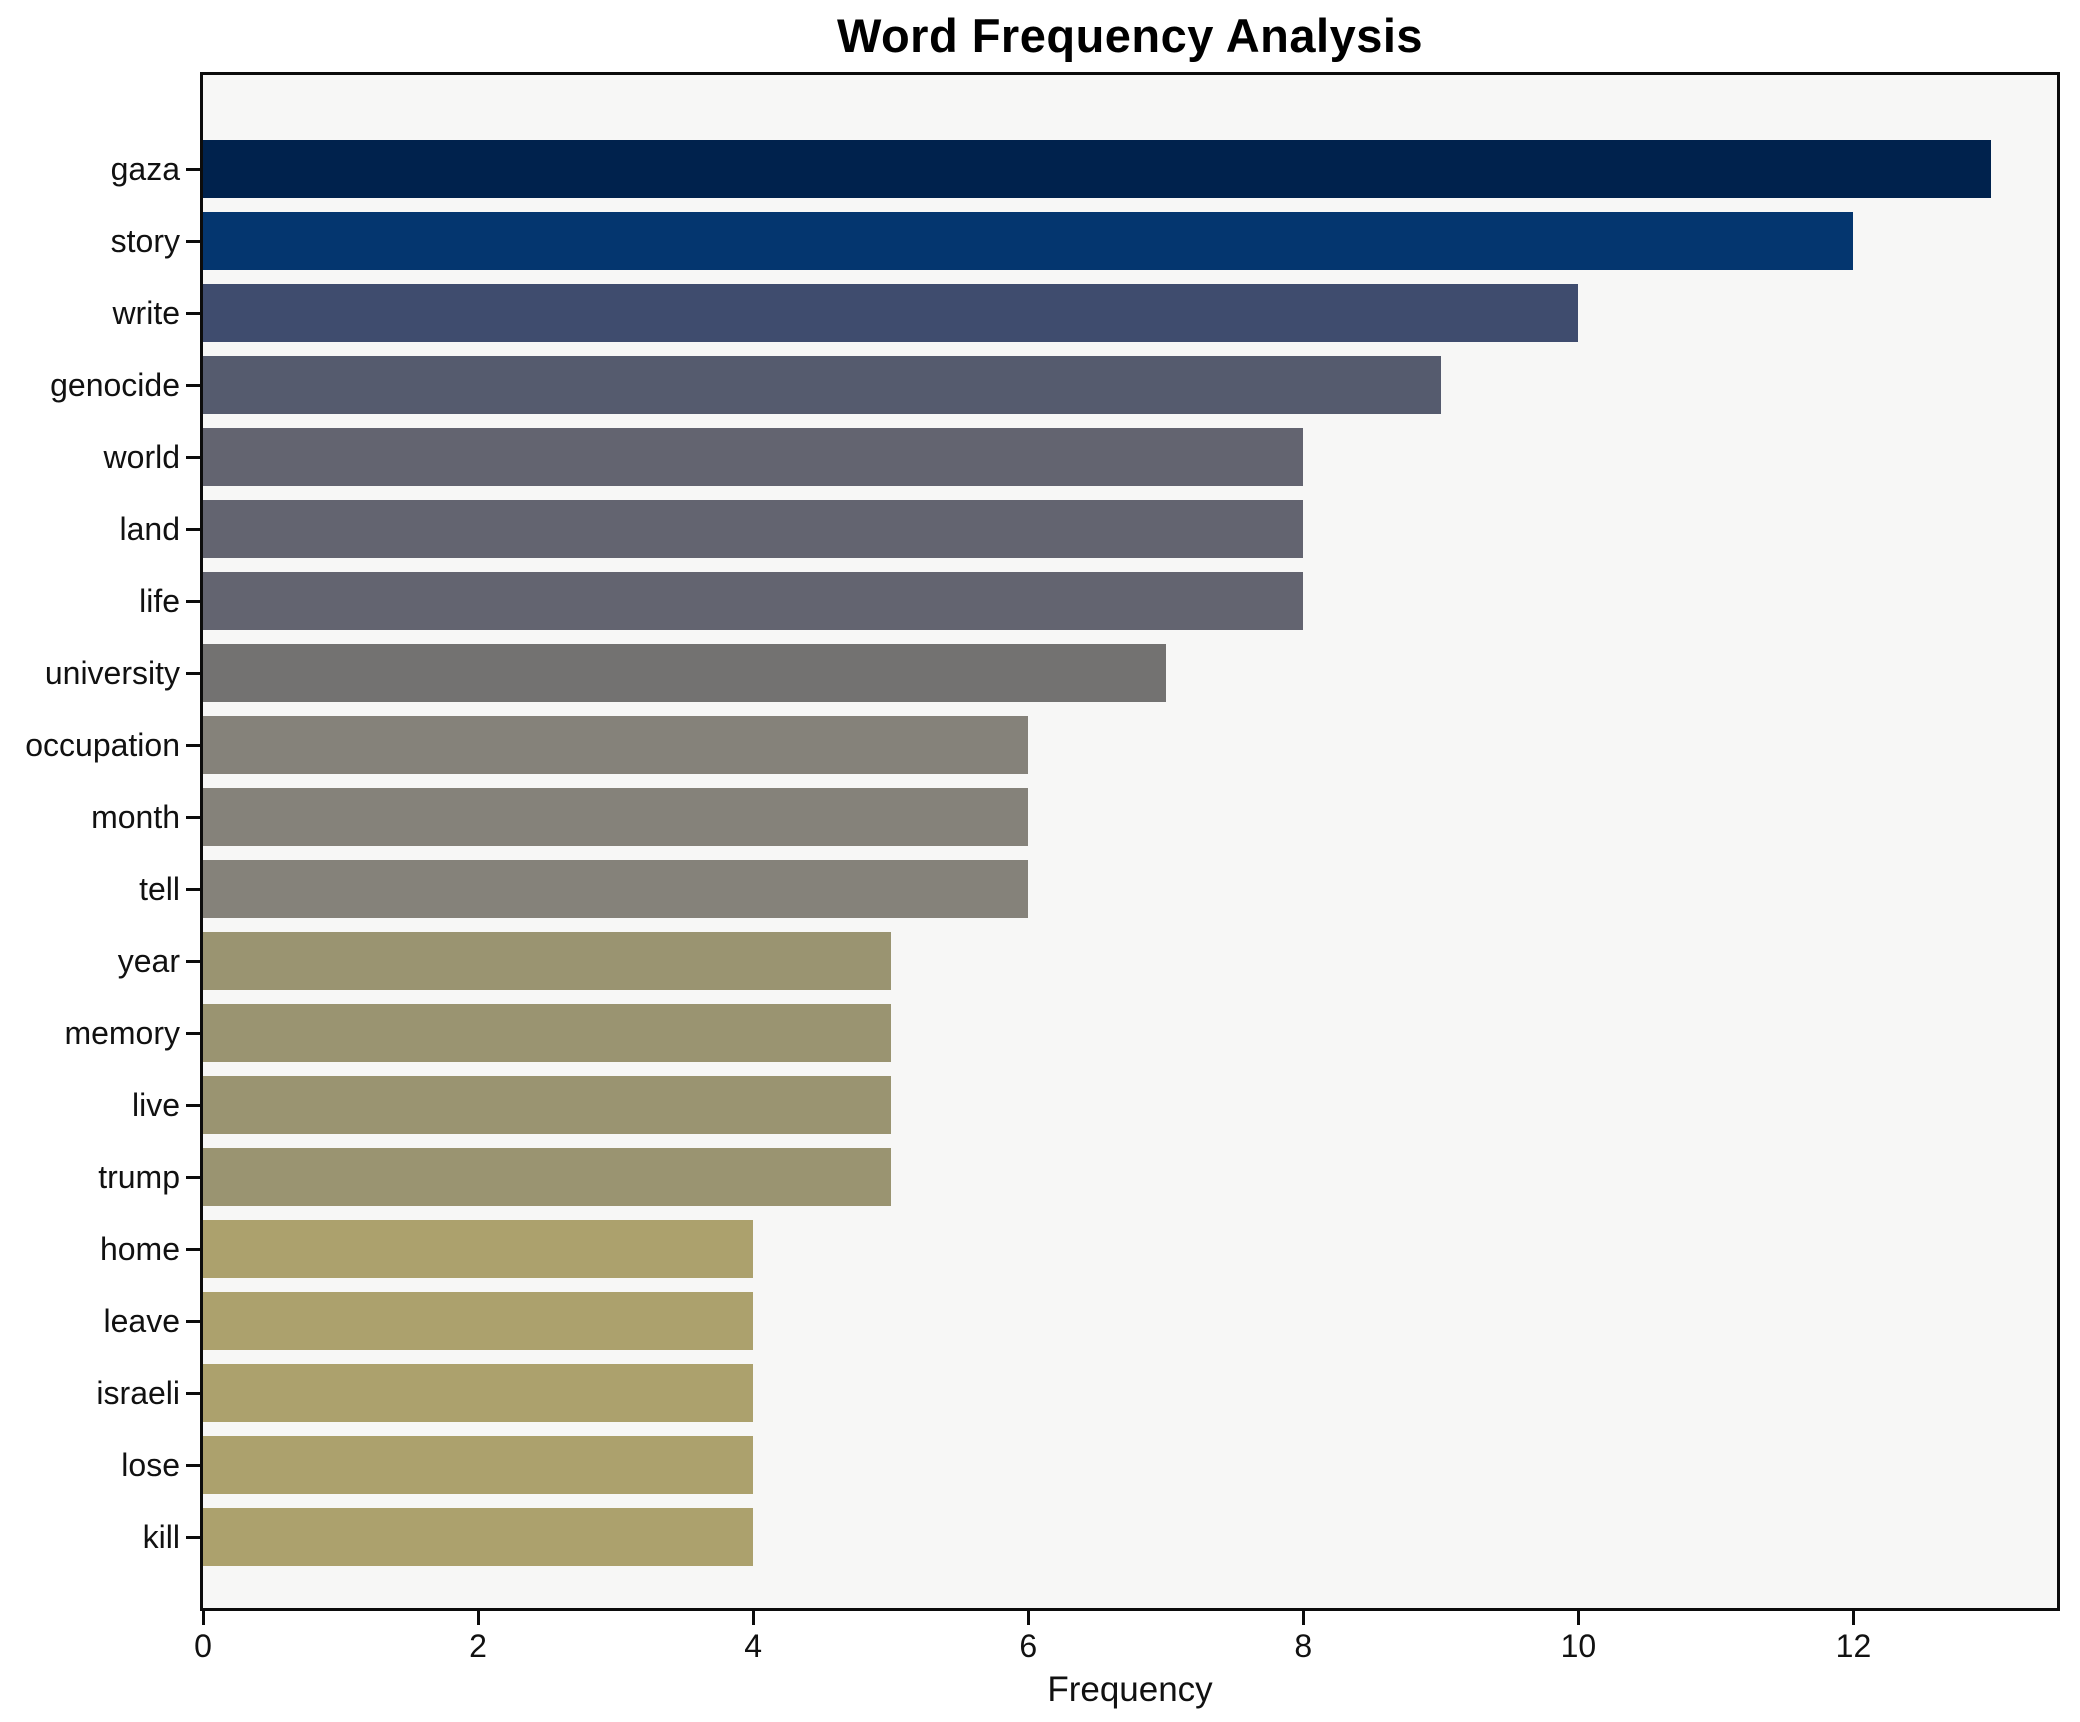 The height and width of the screenshot is (1722, 2080). What do you see at coordinates (753, 601) in the screenshot?
I see `bar-life` at bounding box center [753, 601].